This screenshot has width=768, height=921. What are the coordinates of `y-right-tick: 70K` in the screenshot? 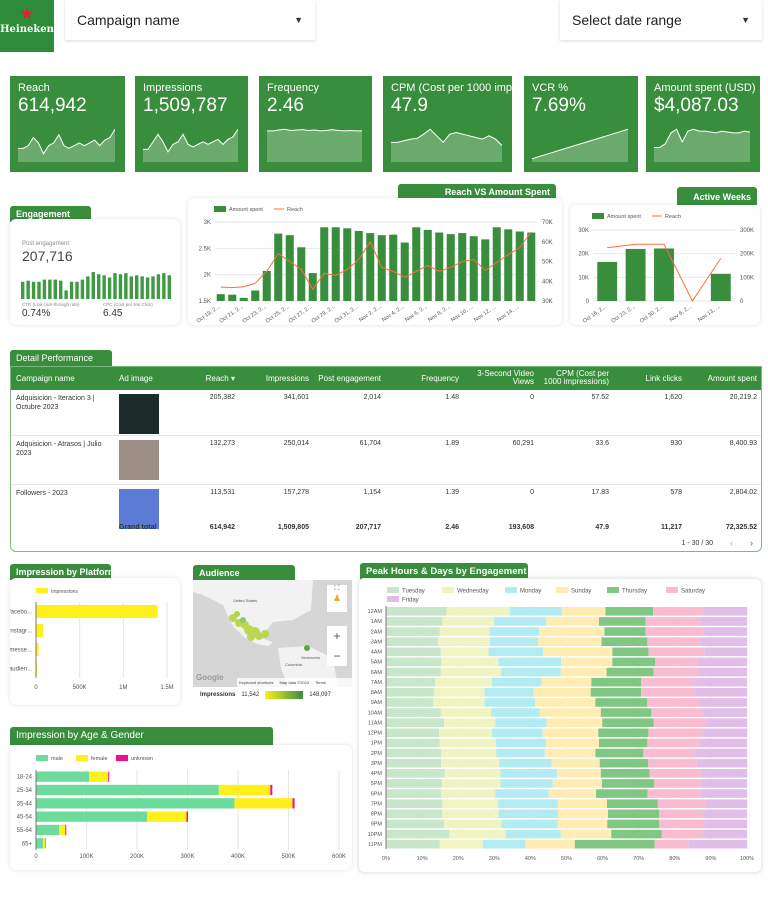 It's located at (547, 223).